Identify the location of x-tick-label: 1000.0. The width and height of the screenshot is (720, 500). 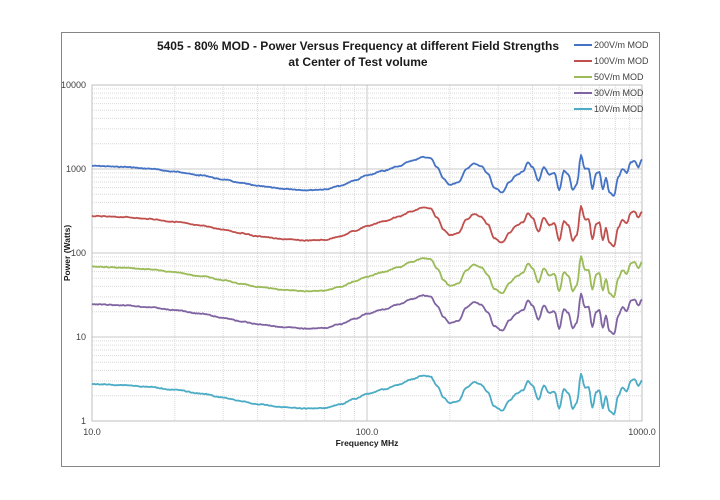
(642, 432).